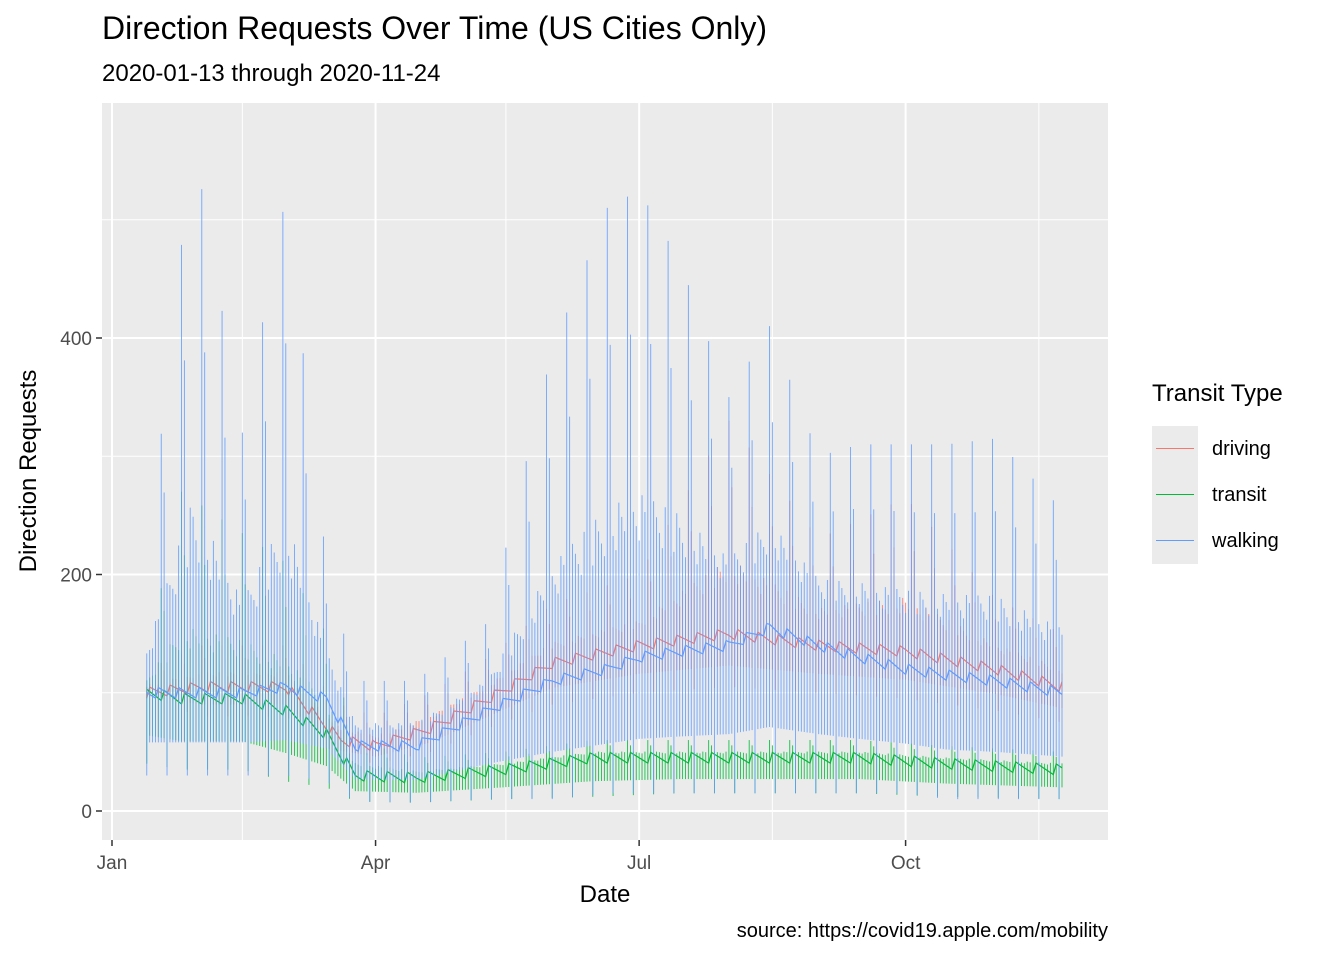 The width and height of the screenshot is (1344, 960). Describe the element at coordinates (1217, 393) in the screenshot. I see `legend-title: Transit Type` at that location.